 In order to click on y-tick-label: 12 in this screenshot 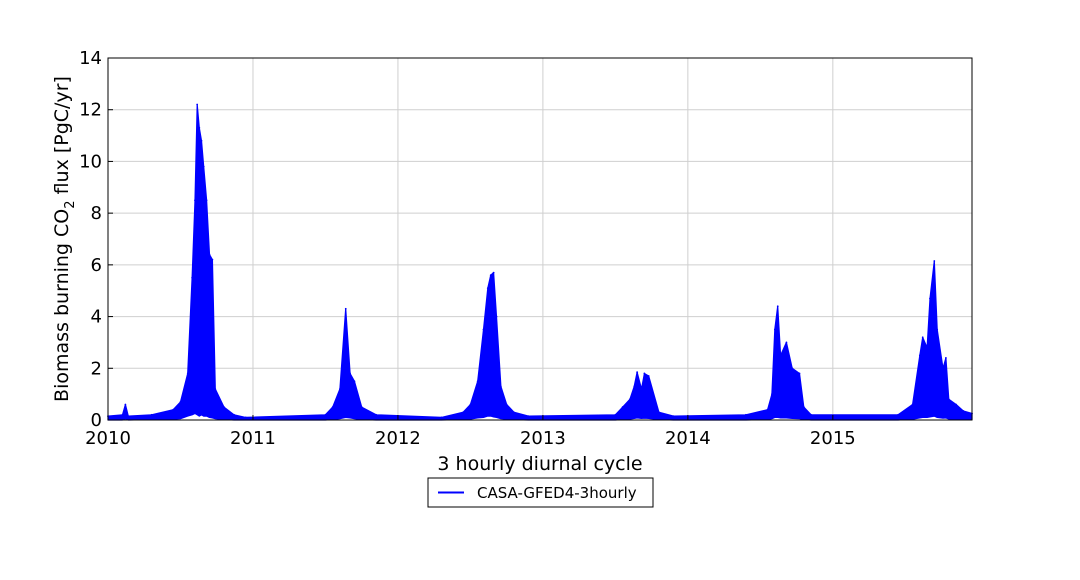, I will do `click(90, 110)`.